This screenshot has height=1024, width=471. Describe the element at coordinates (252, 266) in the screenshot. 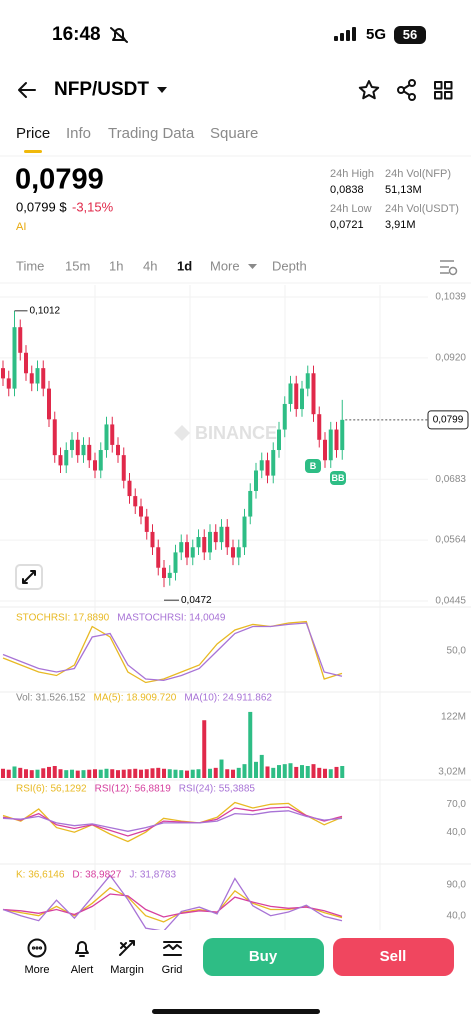

I see `more-dropdown` at that location.